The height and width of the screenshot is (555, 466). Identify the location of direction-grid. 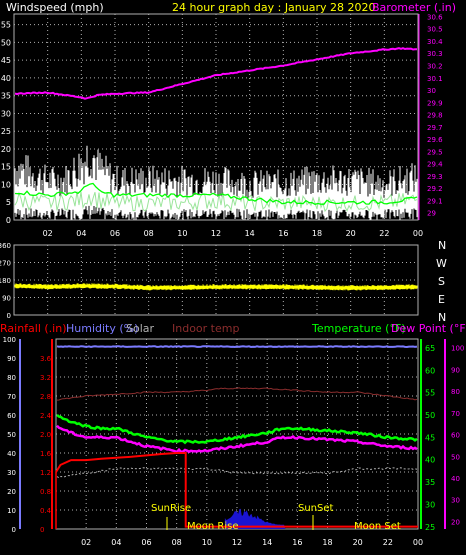
(216, 280).